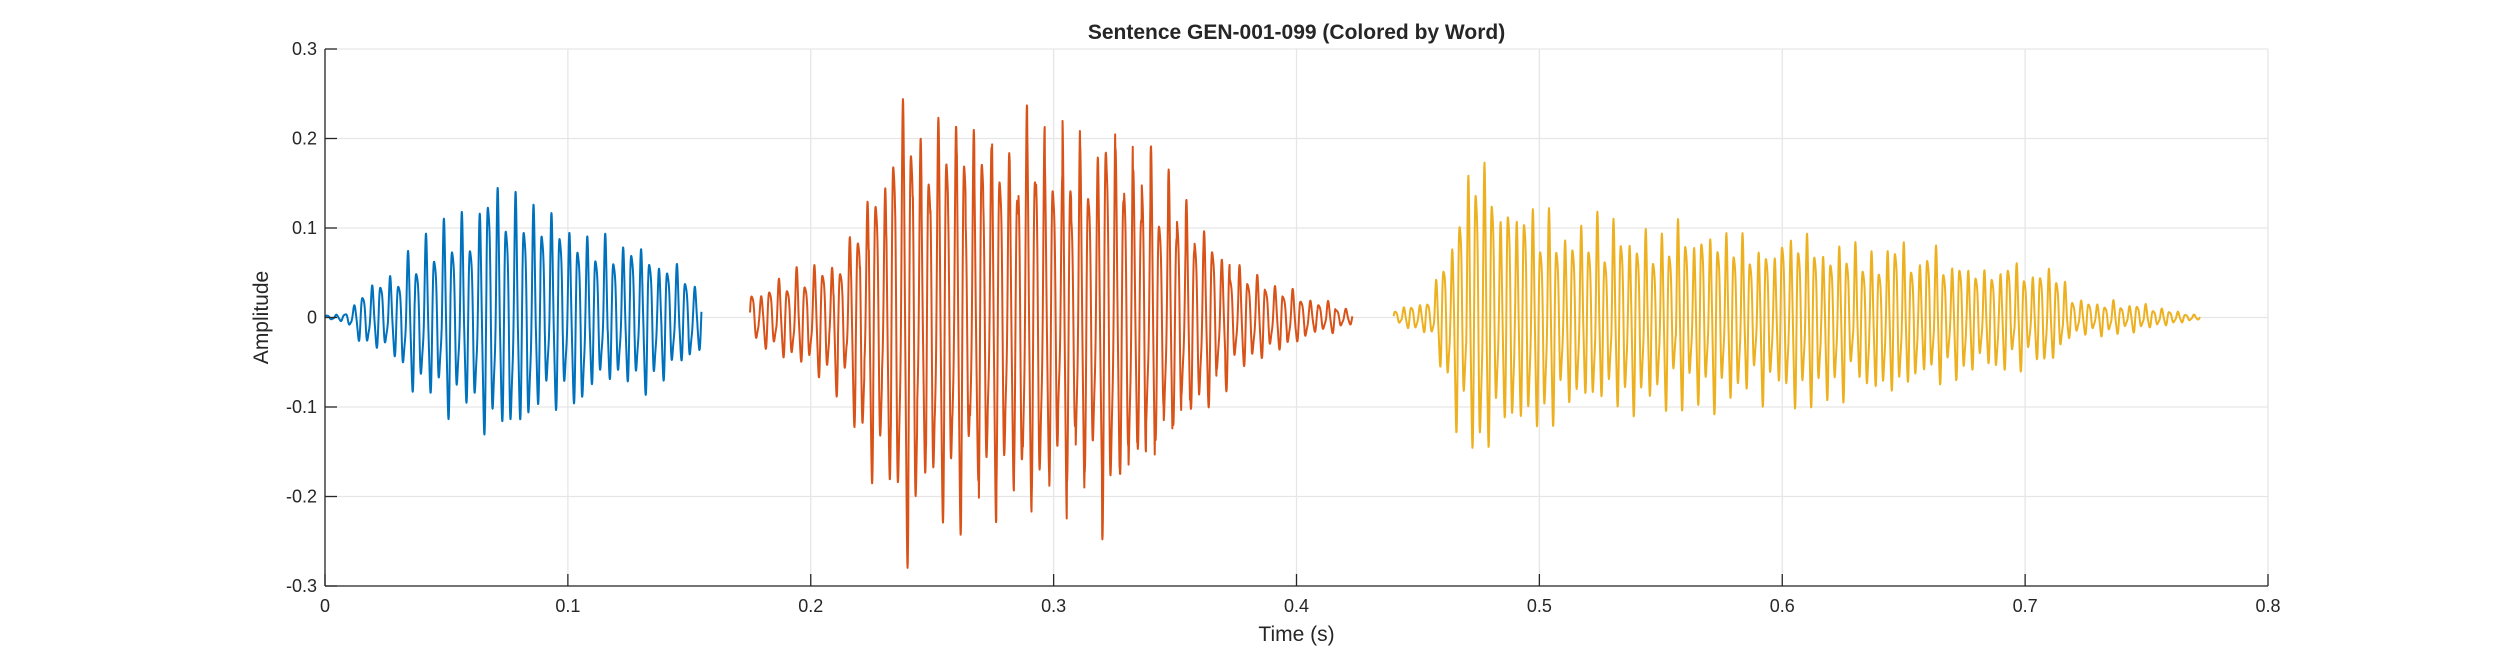 The width and height of the screenshot is (2500, 657). I want to click on chart-title: Sentence GEN-001-099 (Colored by Word), so click(1296, 32).